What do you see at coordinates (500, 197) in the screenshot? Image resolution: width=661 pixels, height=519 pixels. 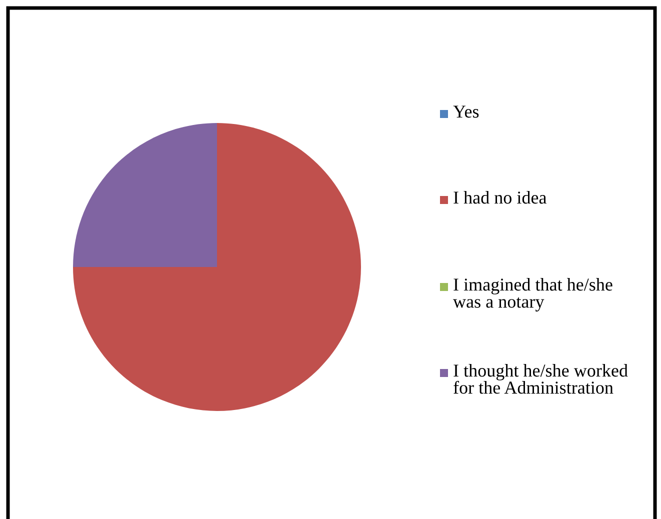 I see `legend-label: I had no idea` at bounding box center [500, 197].